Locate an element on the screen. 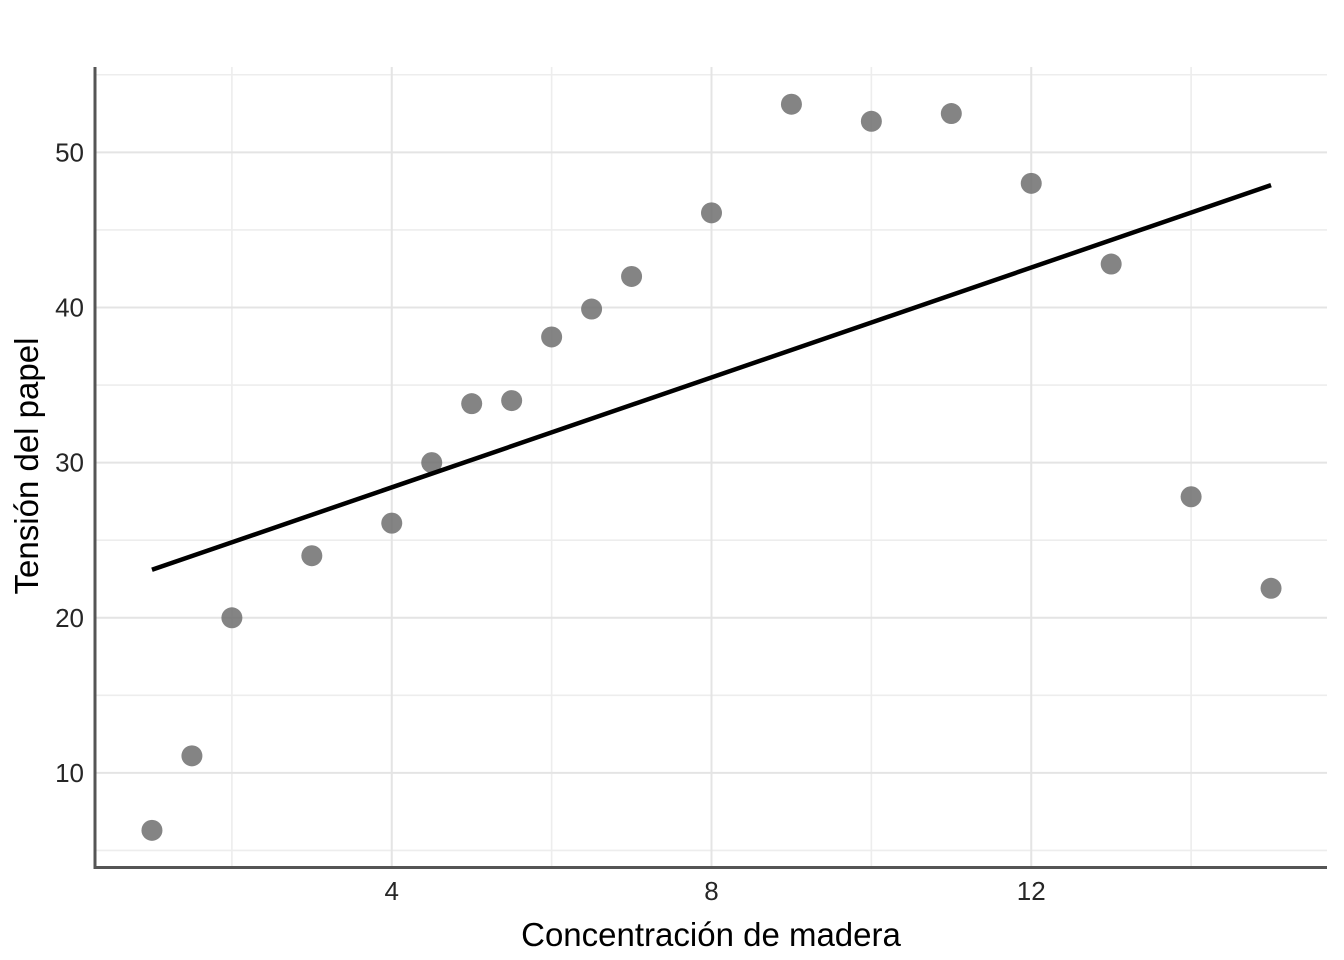 This screenshot has width=1344, height=960. x-tick-label: 12 is located at coordinates (1031, 891).